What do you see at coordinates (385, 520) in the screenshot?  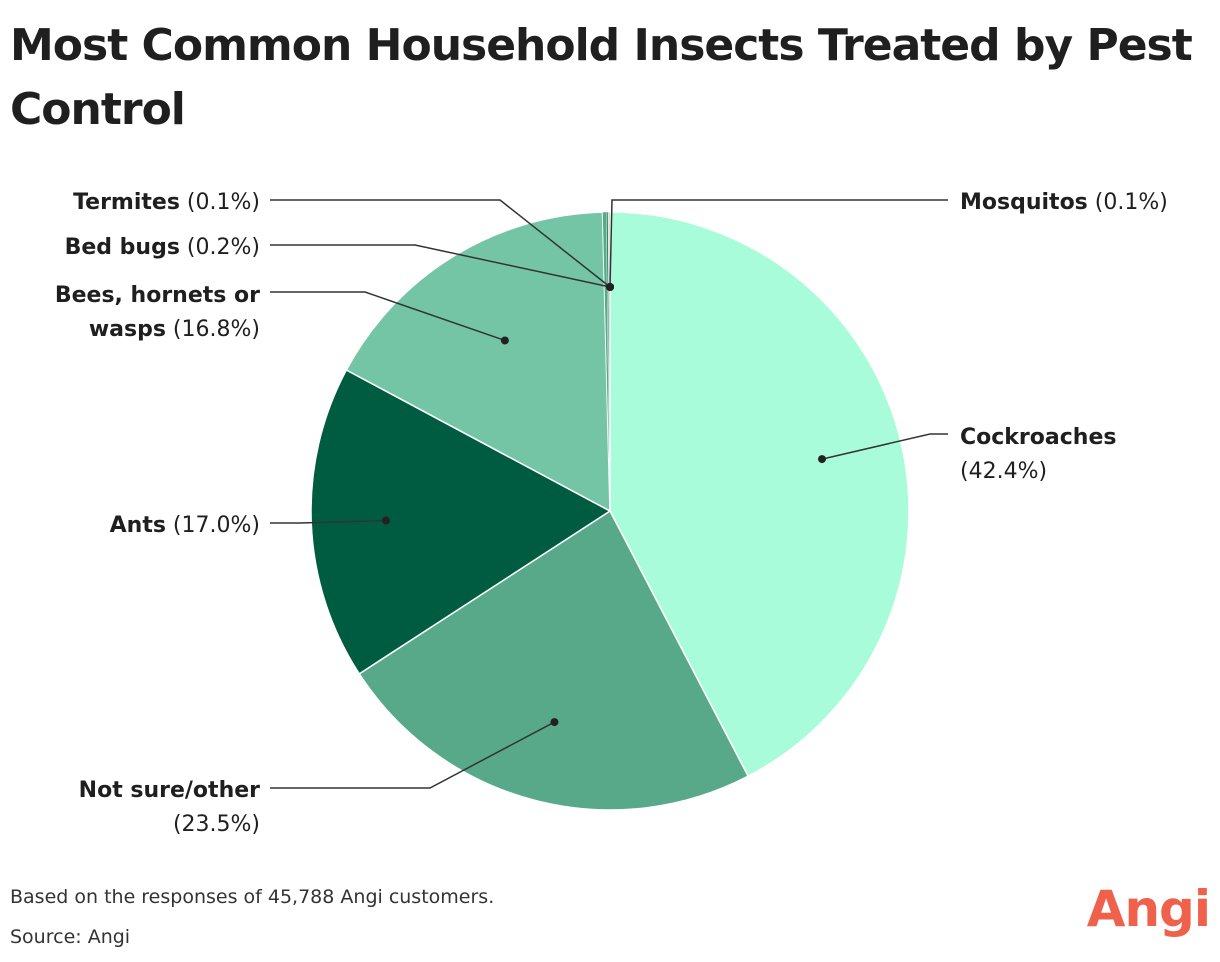 I see `leader-dot-ants` at bounding box center [385, 520].